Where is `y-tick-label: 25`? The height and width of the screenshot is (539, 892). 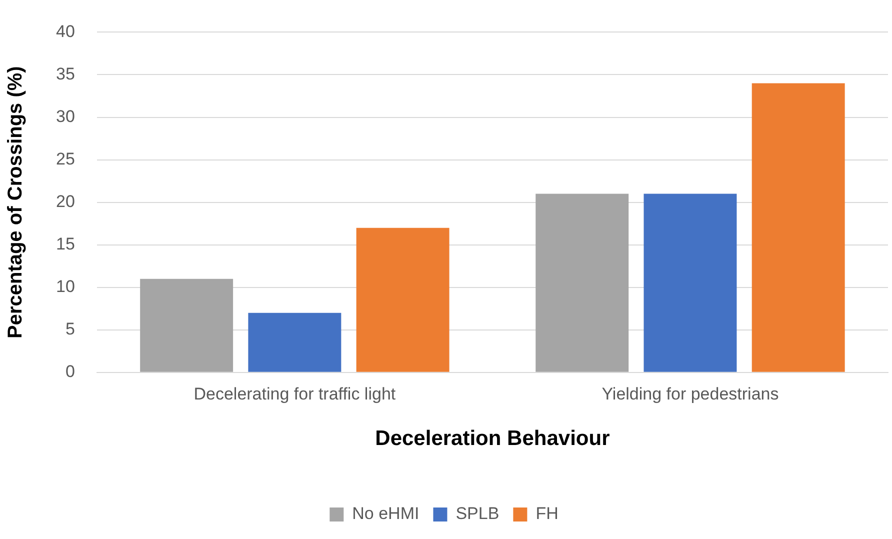
y-tick-label: 25 is located at coordinates (65, 158).